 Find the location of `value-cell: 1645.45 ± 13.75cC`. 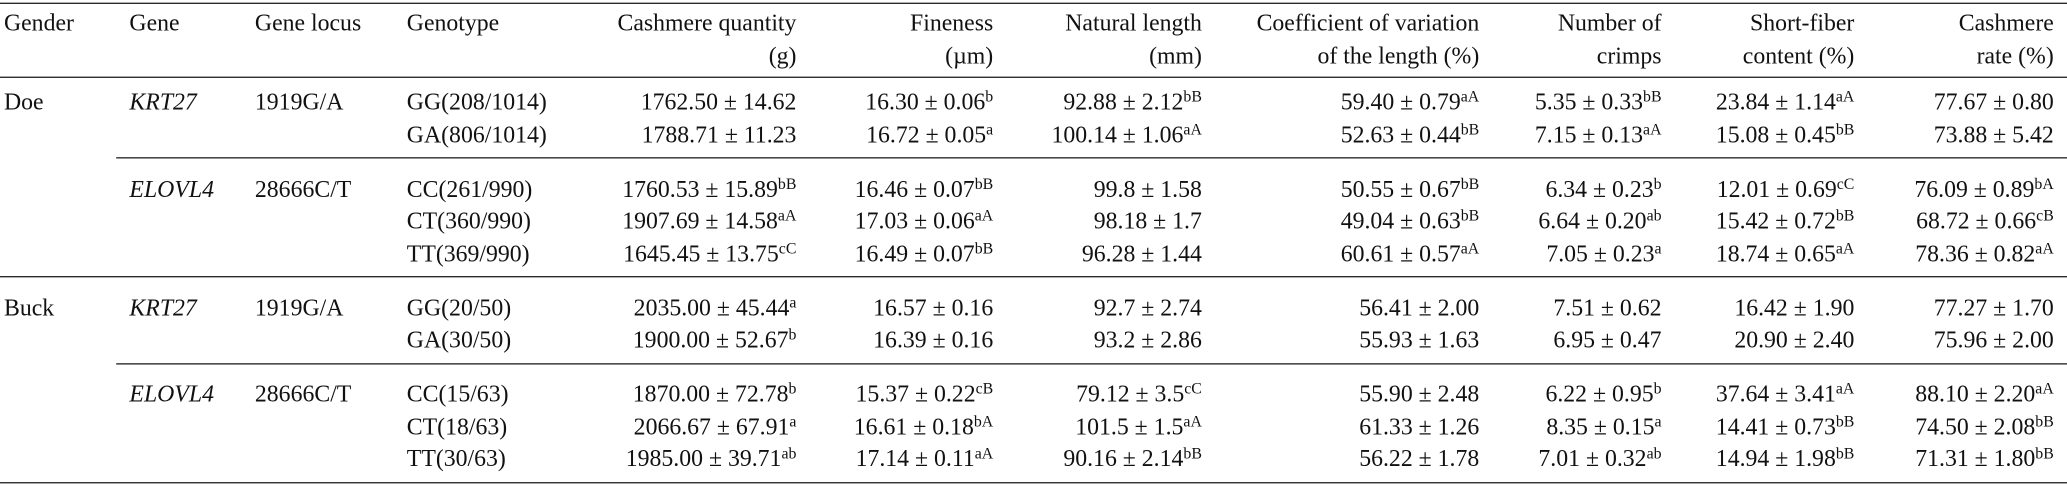

value-cell: 1645.45 ± 13.75cC is located at coordinates (709, 253).